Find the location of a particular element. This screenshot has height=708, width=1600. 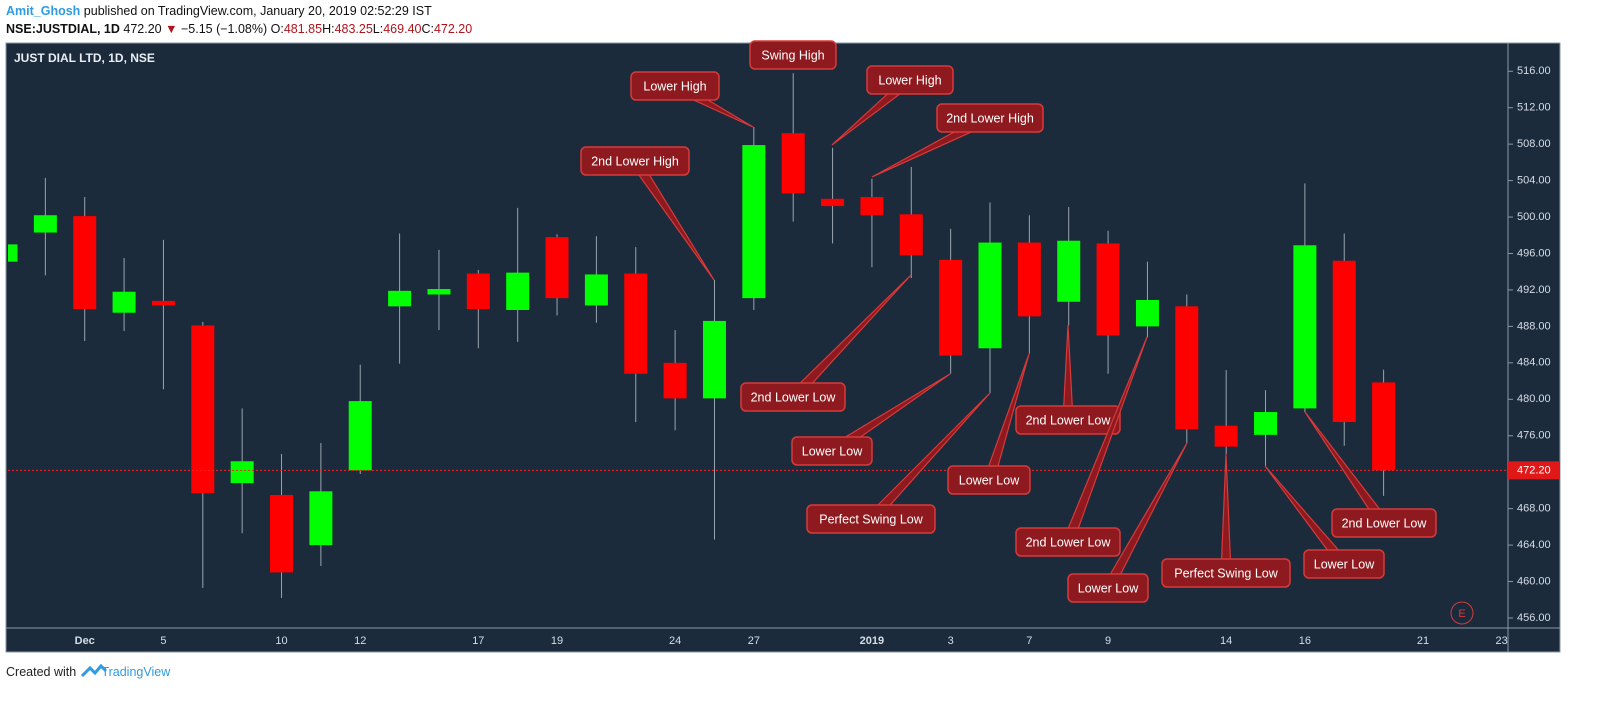

last-price-box is located at coordinates (1534, 470).